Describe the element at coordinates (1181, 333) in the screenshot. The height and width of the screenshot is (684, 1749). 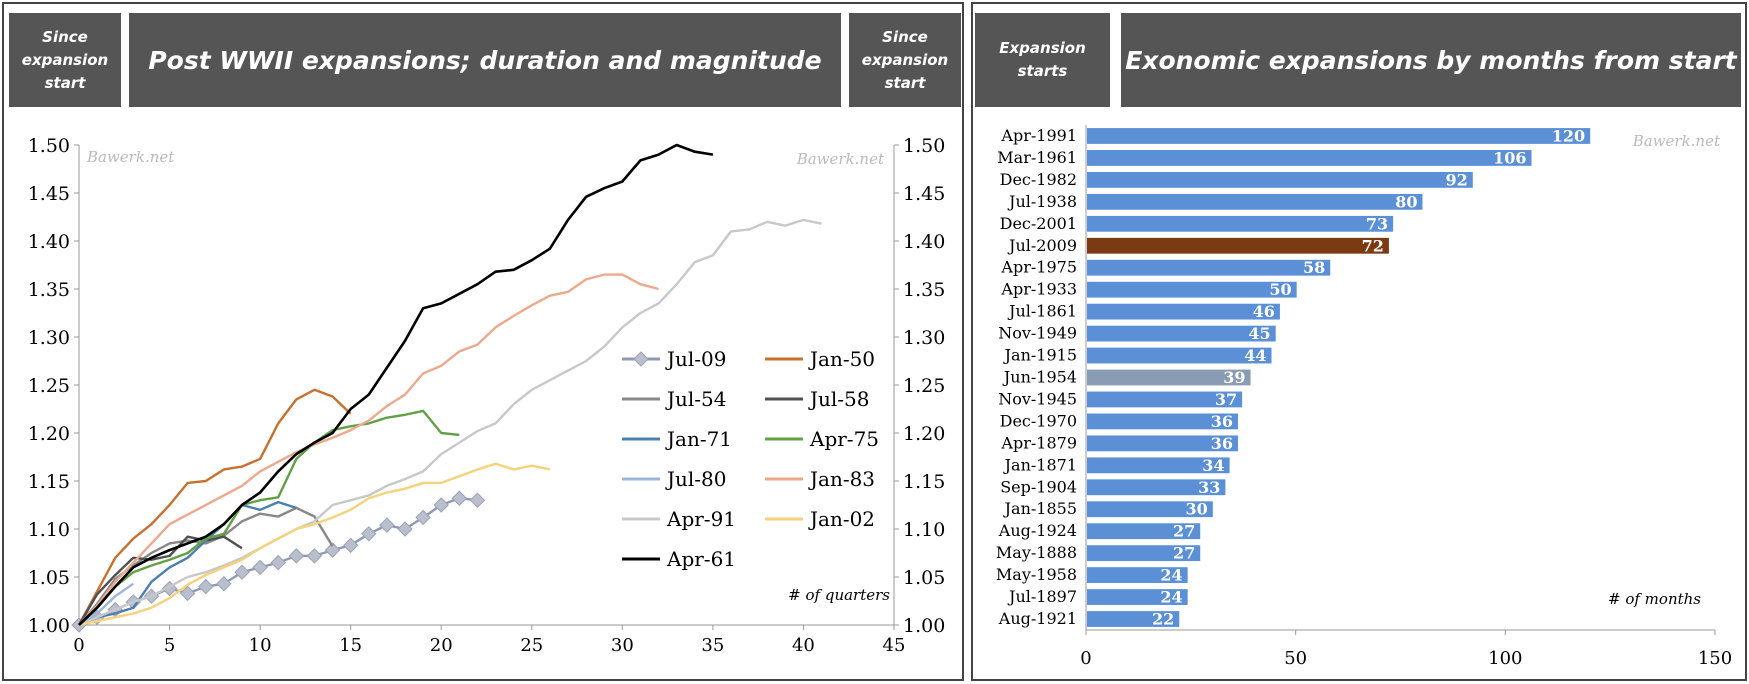
I see `bar-nov-1949` at that location.